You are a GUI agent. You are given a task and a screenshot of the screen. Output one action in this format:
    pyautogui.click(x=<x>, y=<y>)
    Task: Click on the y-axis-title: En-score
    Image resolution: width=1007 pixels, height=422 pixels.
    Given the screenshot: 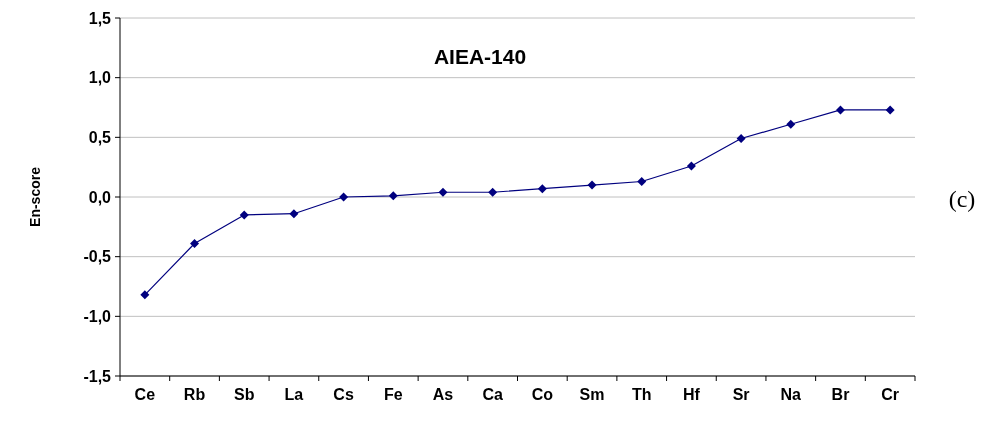 What is the action you would take?
    pyautogui.click(x=35, y=196)
    